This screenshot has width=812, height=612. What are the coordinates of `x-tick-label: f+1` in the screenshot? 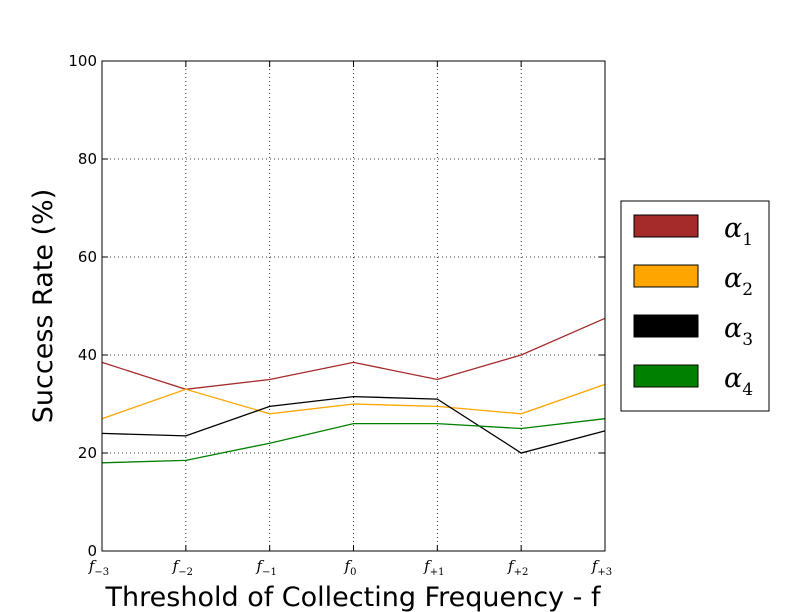 It's located at (433, 567).